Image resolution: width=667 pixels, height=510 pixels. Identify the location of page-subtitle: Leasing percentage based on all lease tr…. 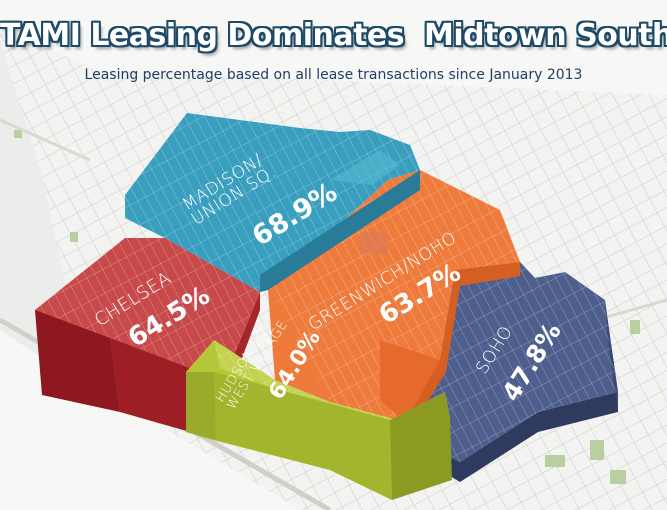
(333, 75).